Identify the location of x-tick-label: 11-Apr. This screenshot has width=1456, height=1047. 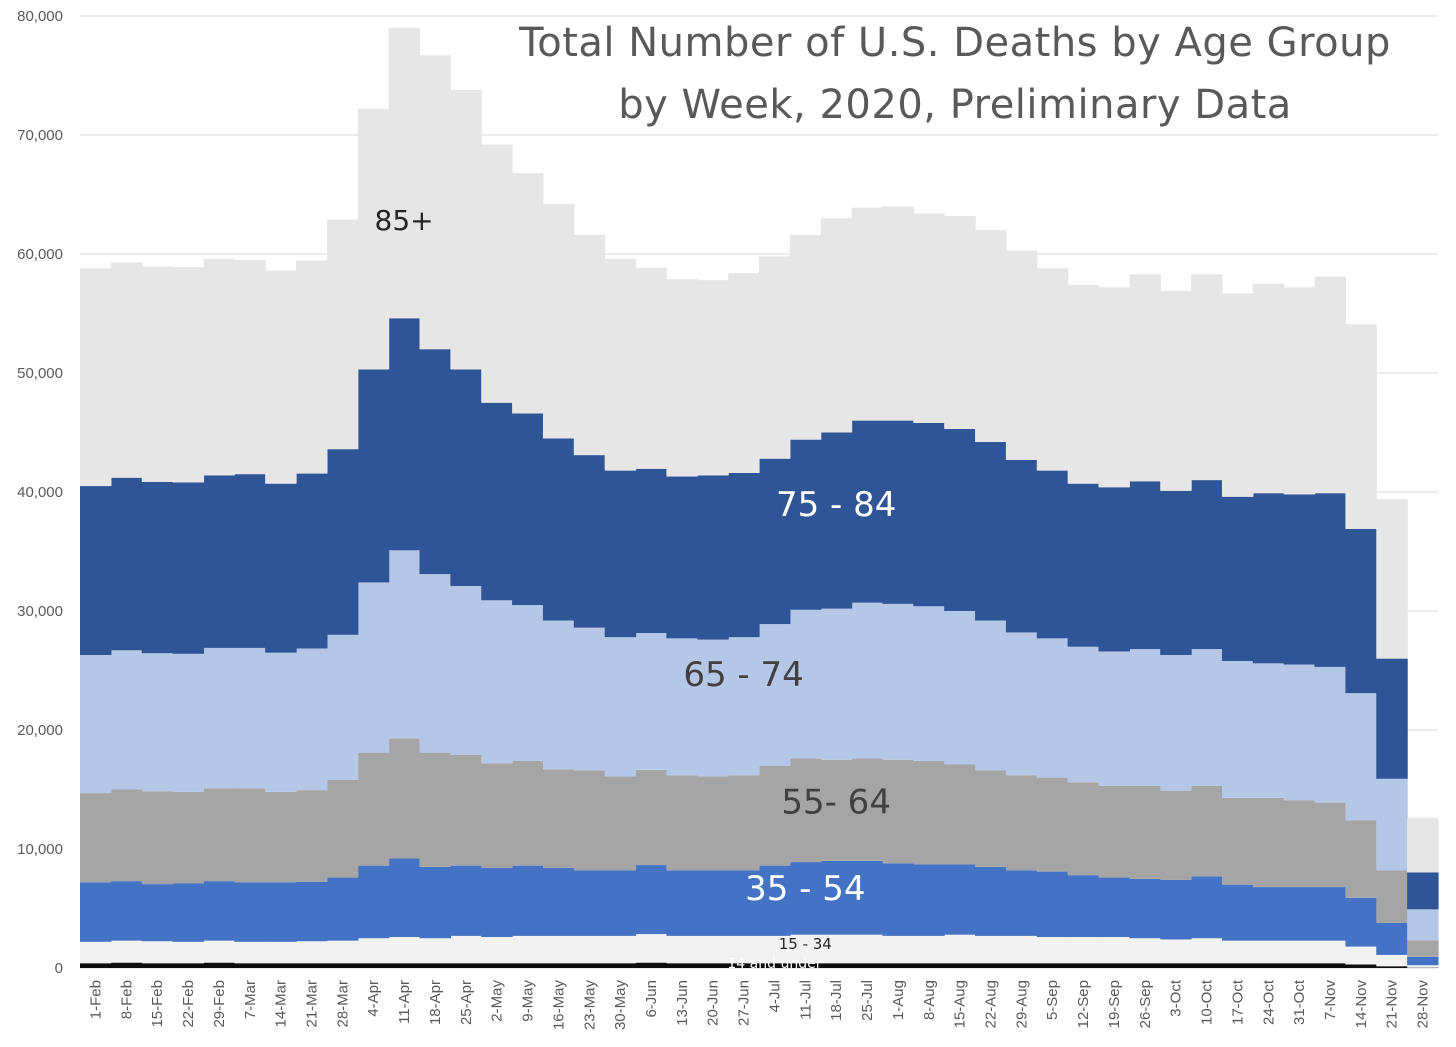
(404, 1002).